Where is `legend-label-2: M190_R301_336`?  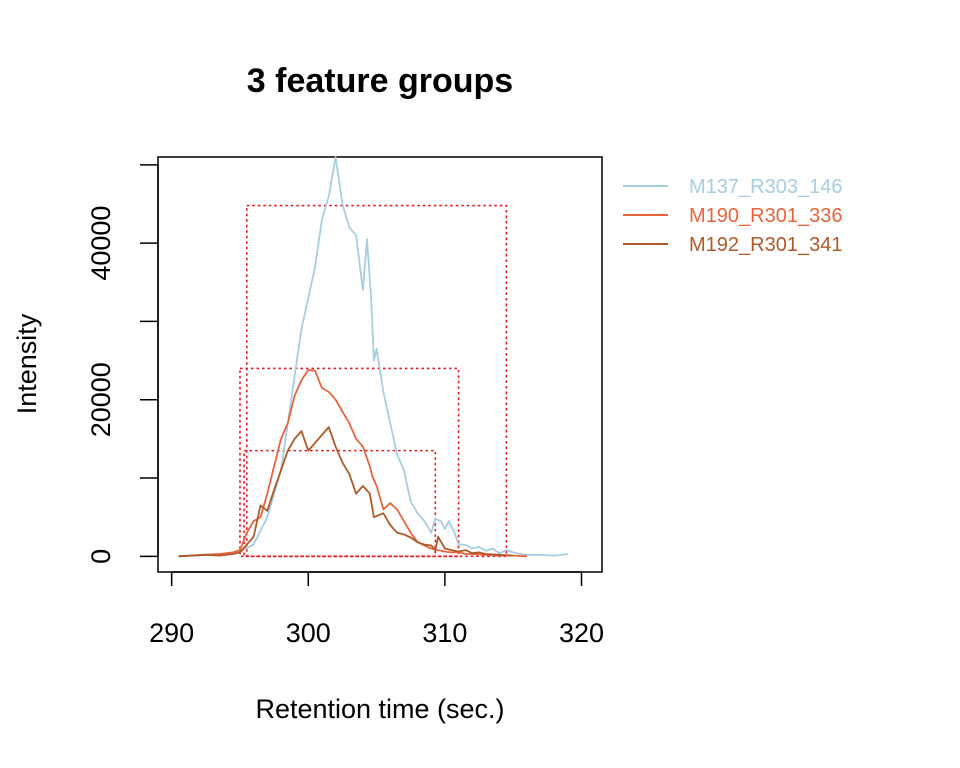
legend-label-2: M190_R301_336 is located at coordinates (765, 216).